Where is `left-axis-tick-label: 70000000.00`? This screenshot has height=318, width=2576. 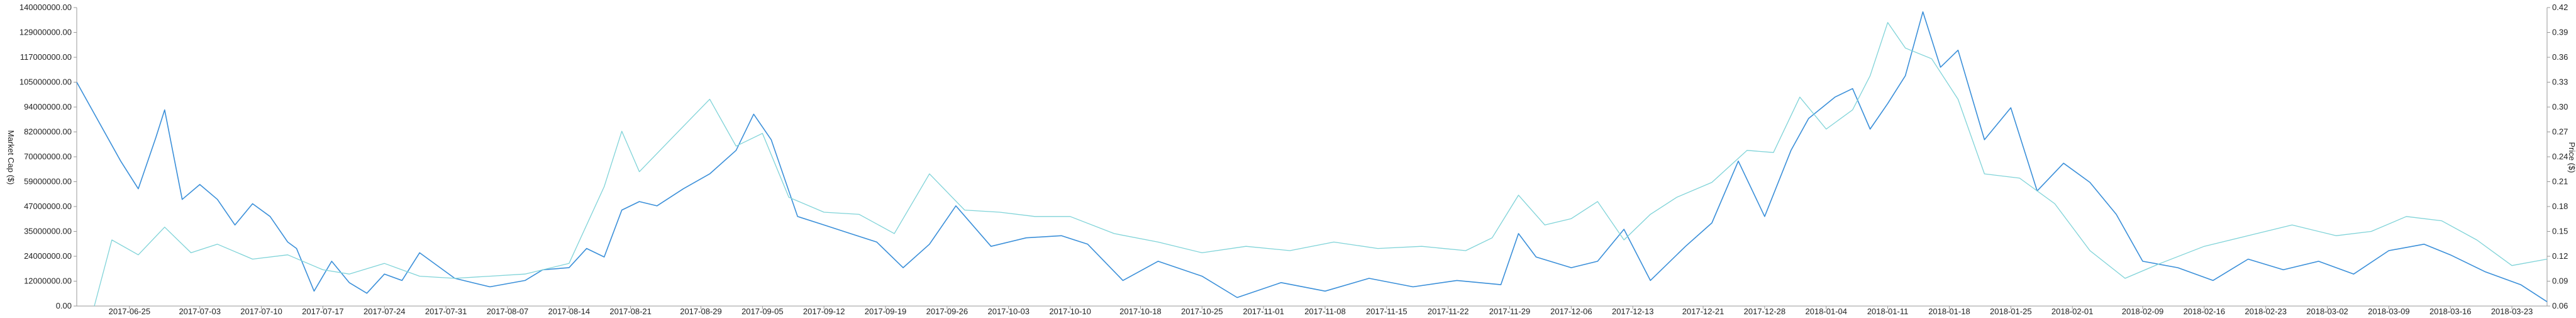 left-axis-tick-label: 70000000.00 is located at coordinates (48, 156).